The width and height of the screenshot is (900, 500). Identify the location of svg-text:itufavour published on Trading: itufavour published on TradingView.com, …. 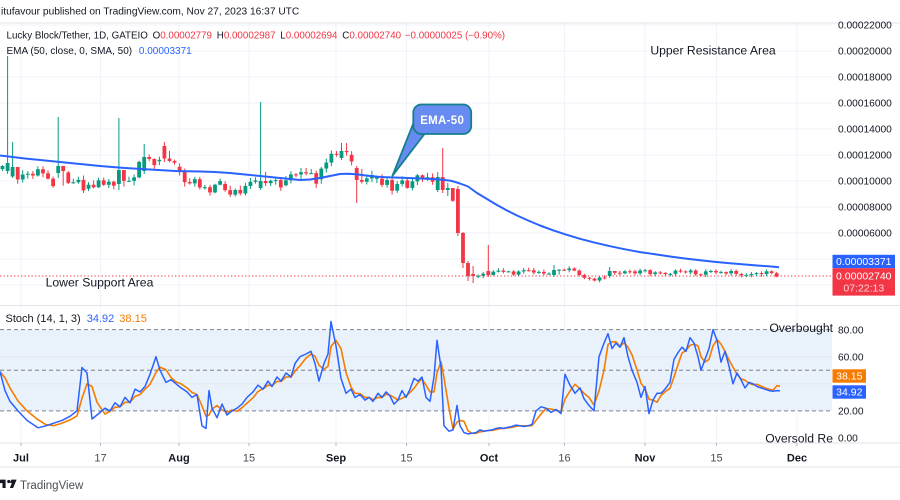
(150, 12).